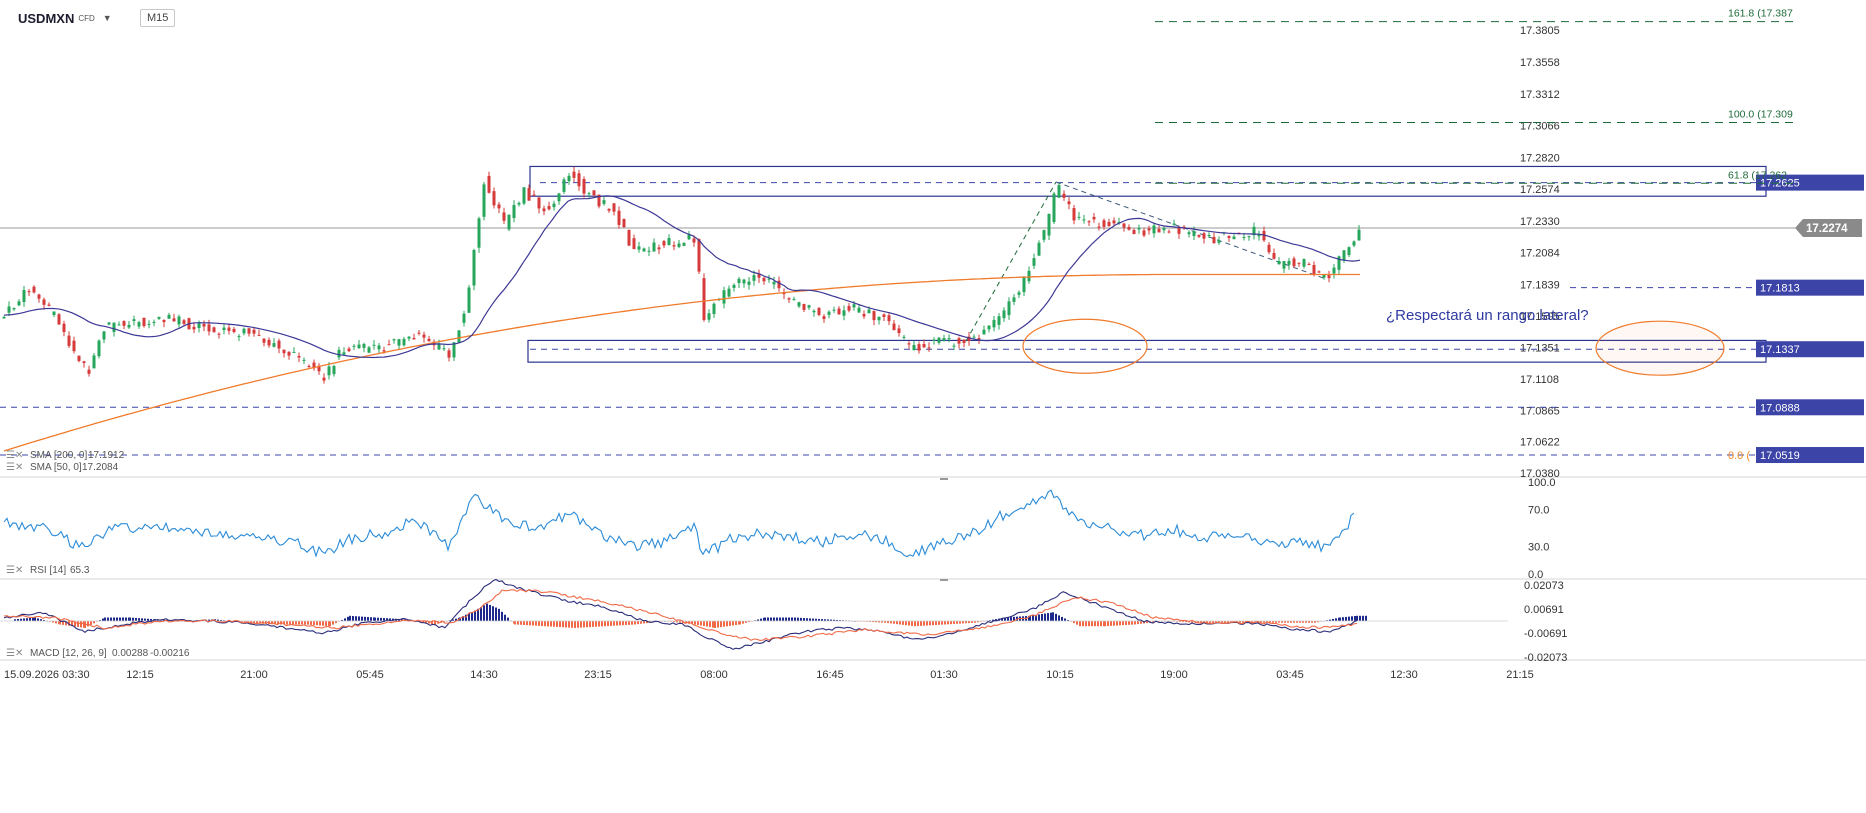 The height and width of the screenshot is (813, 1866). What do you see at coordinates (65, 18) in the screenshot?
I see `symbol-selector: USDMXN CFD ▼` at bounding box center [65, 18].